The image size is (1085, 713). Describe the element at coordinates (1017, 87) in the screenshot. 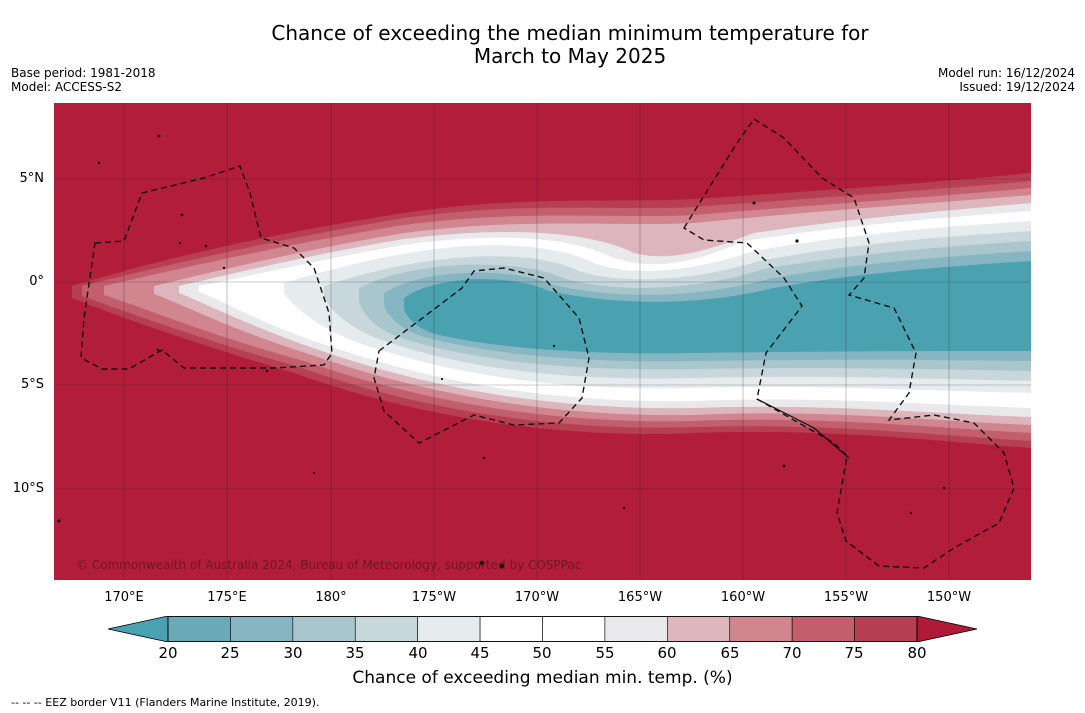

I see `issued-date: Issued: 19/12/2024` at that location.